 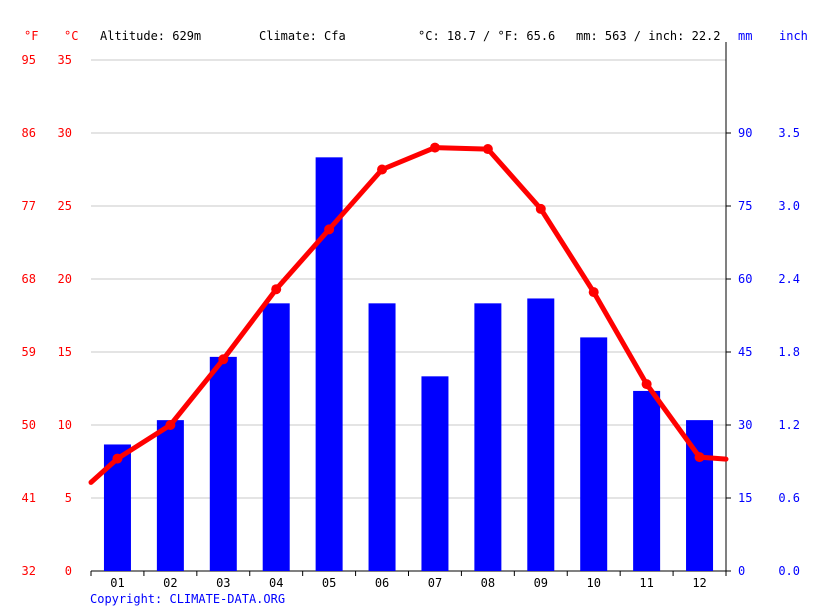 I want to click on mm-tick-label: 75, so click(x=745, y=206).